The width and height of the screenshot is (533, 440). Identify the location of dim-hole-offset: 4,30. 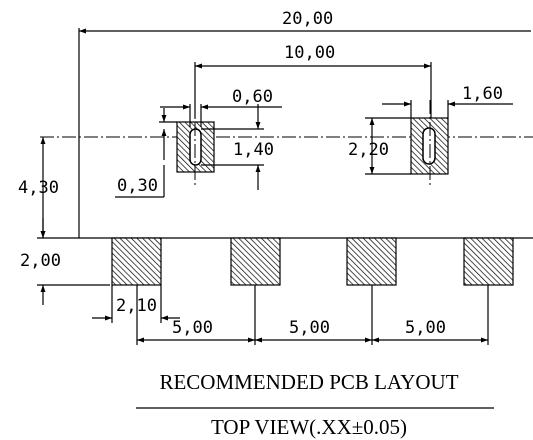
(38, 188).